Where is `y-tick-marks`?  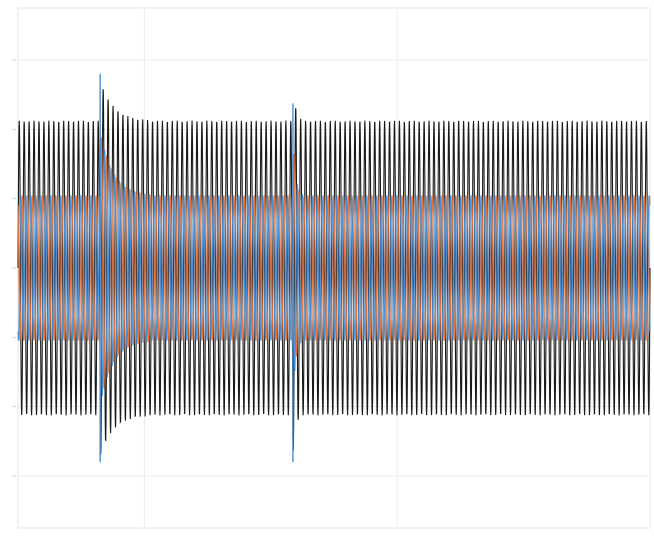 y-tick-marks is located at coordinates (14, 268).